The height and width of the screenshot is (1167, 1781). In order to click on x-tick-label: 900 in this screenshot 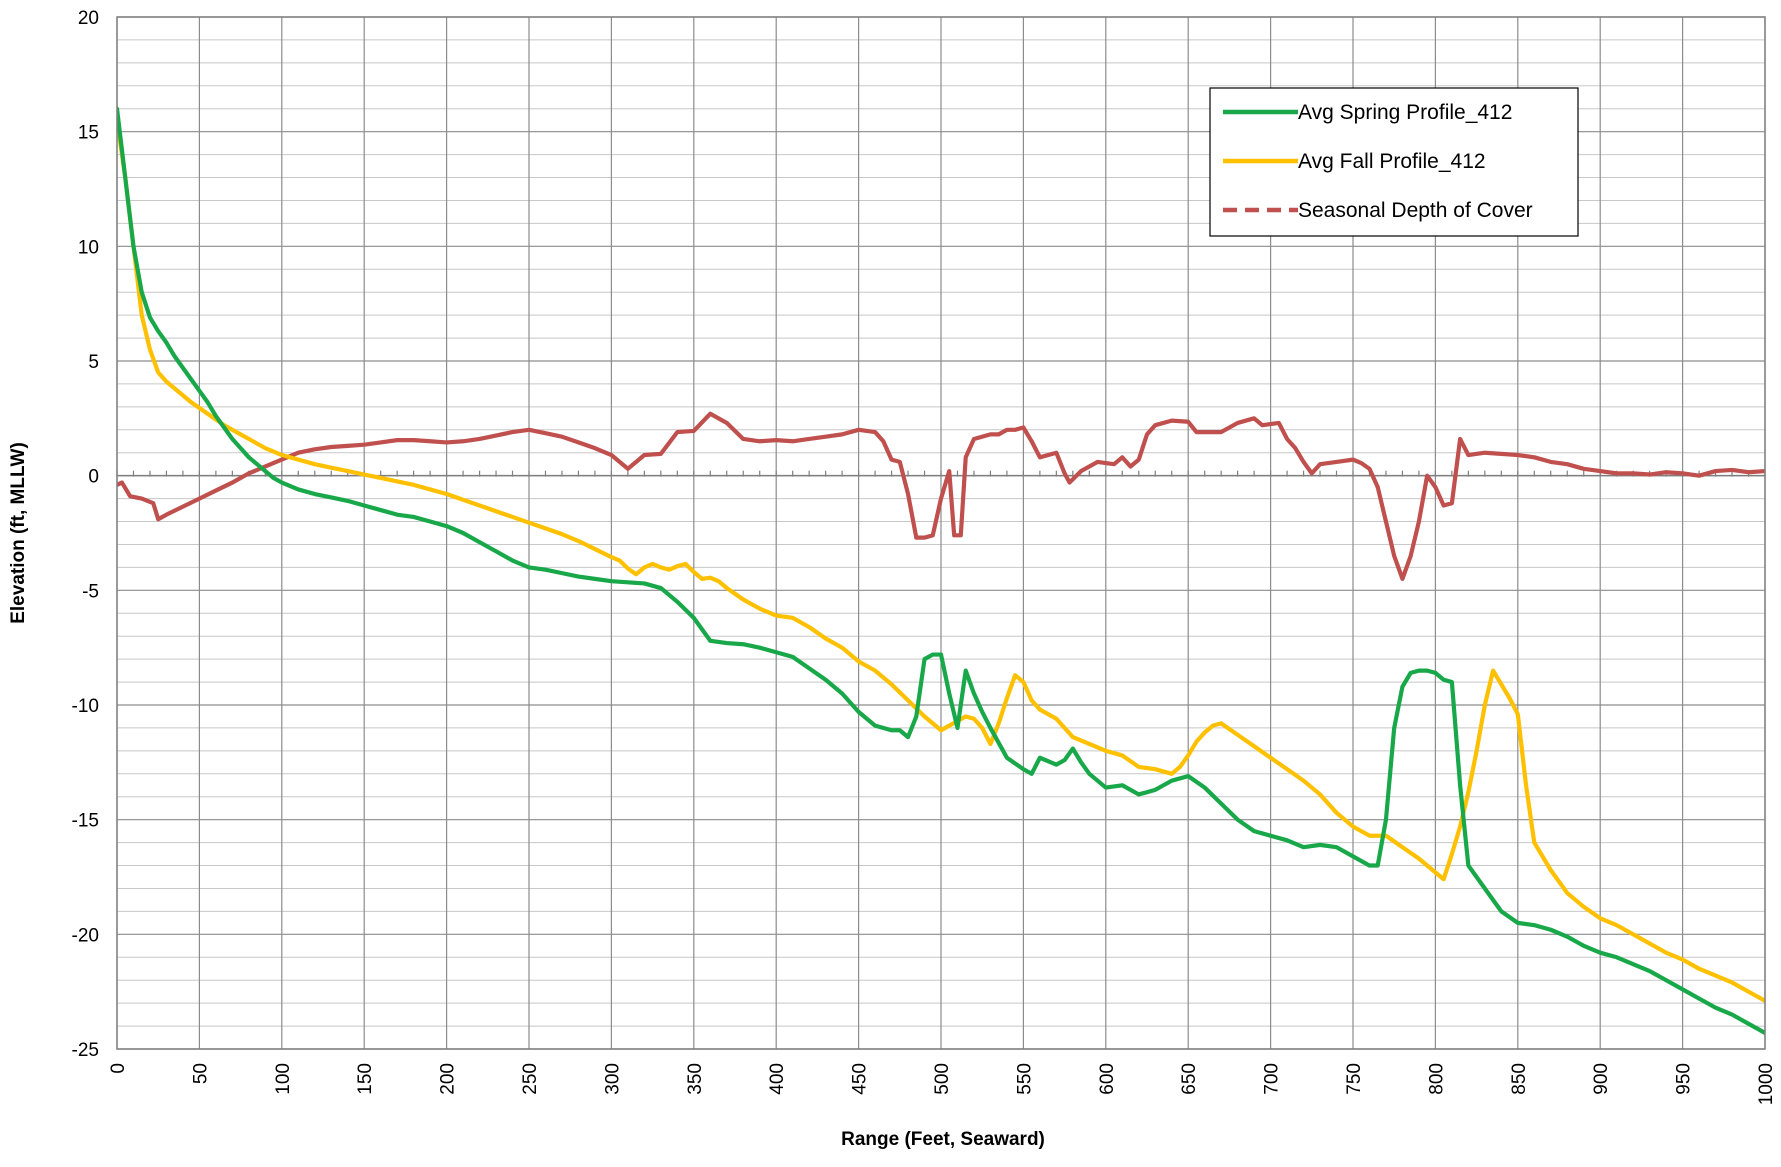, I will do `click(1601, 1079)`.